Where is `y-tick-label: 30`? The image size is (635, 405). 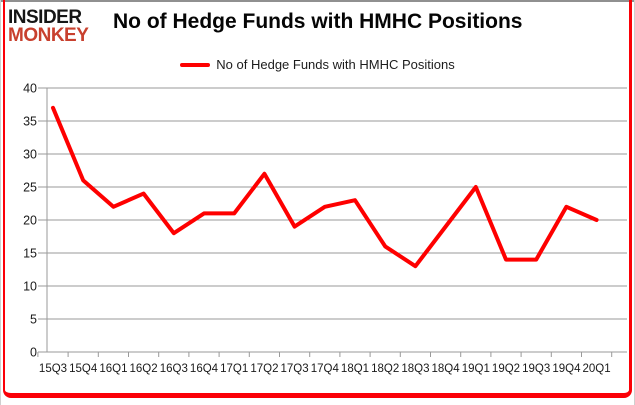
y-tick-label: 30 is located at coordinates (30, 155).